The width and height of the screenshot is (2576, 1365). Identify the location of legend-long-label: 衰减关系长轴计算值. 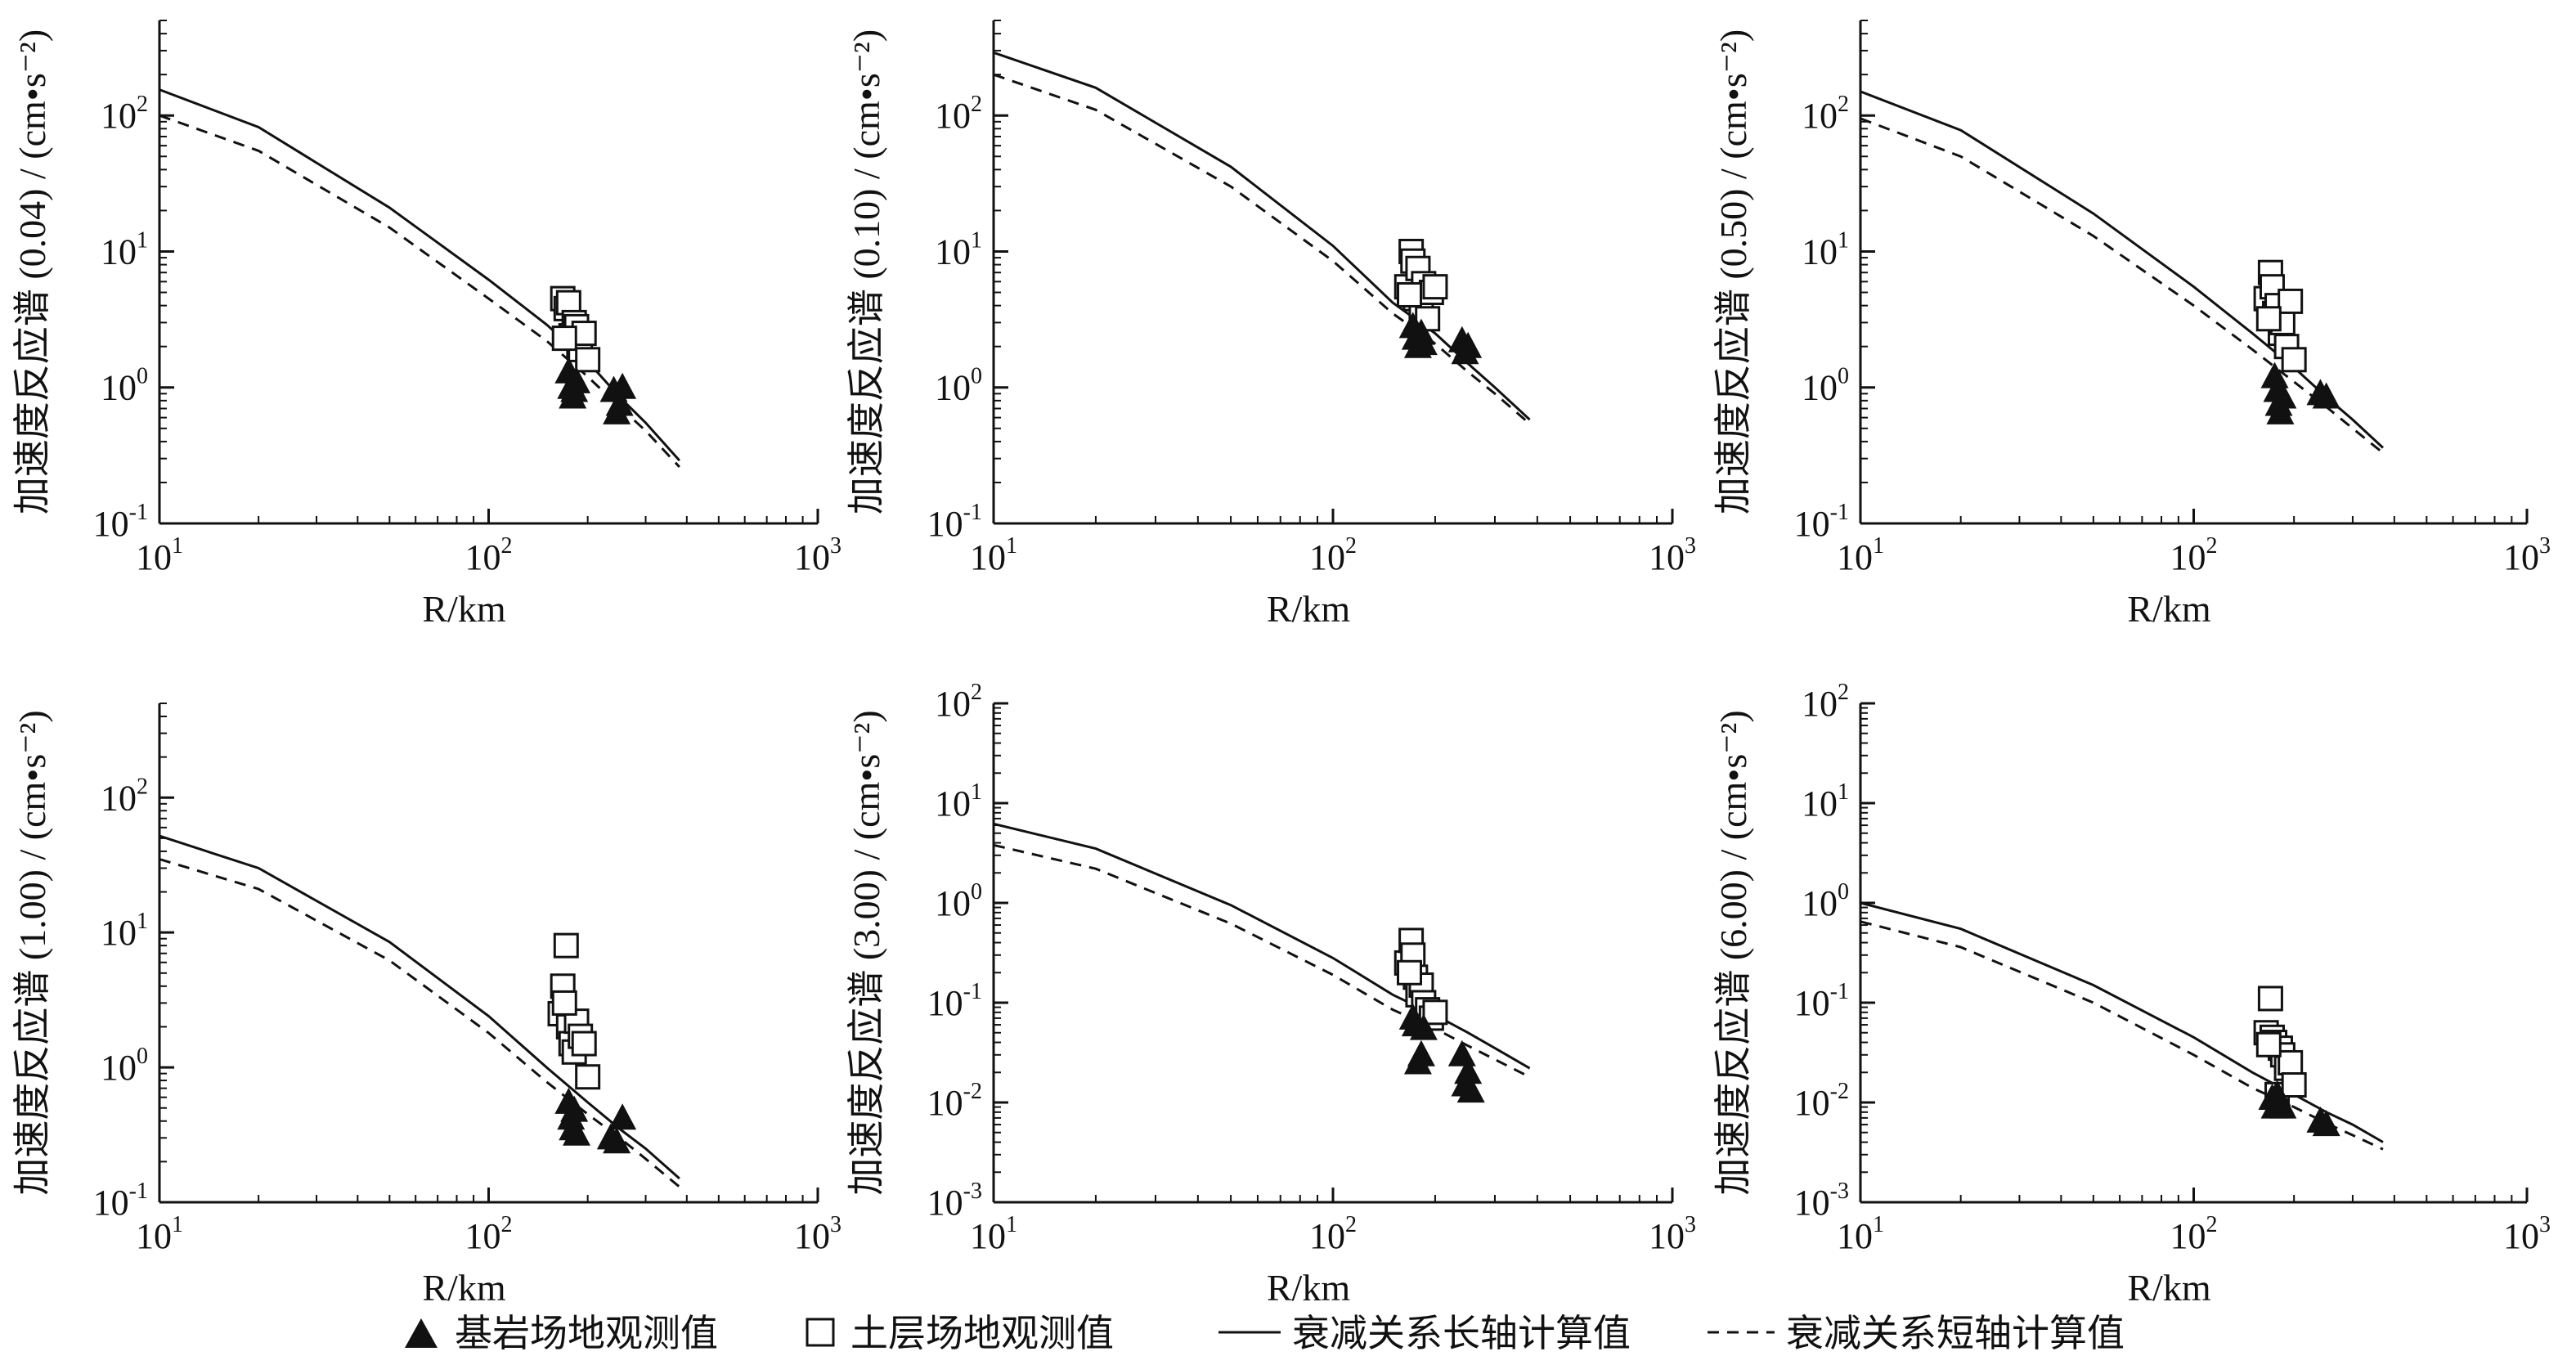
(1461, 1333).